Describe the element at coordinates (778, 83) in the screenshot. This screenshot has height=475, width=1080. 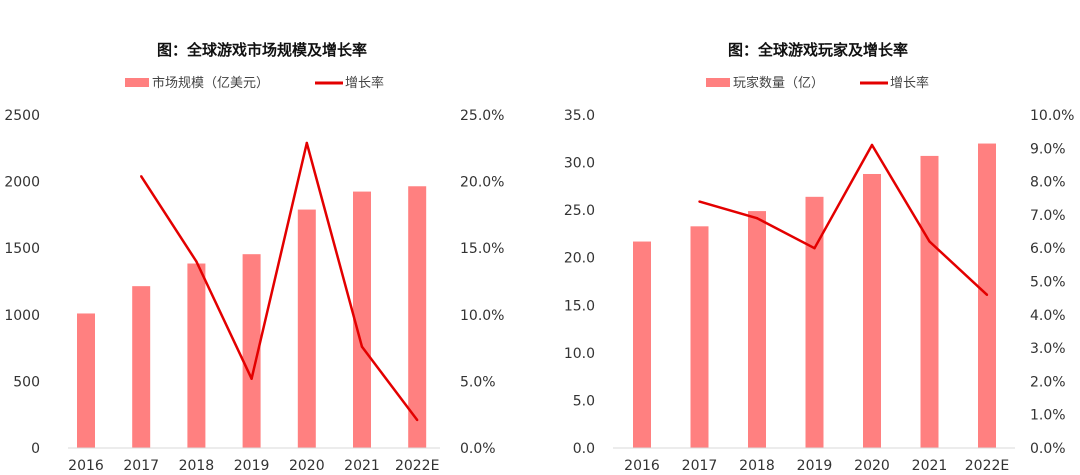
I see `legend-bar-label: 玩家数量（亿）` at that location.